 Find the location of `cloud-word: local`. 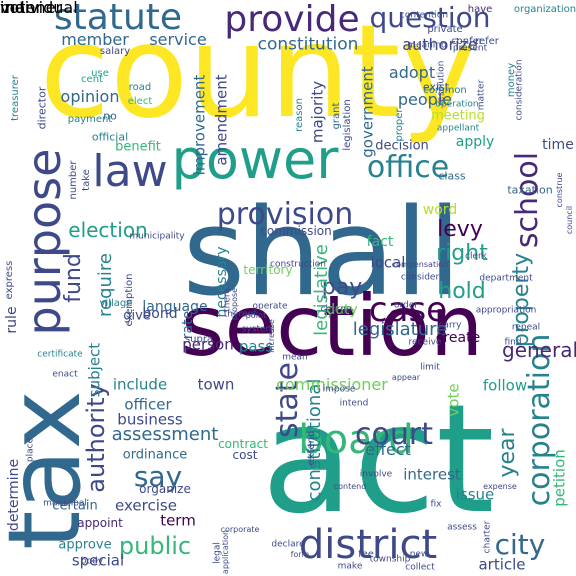

cloud-word: local is located at coordinates (388, 262).